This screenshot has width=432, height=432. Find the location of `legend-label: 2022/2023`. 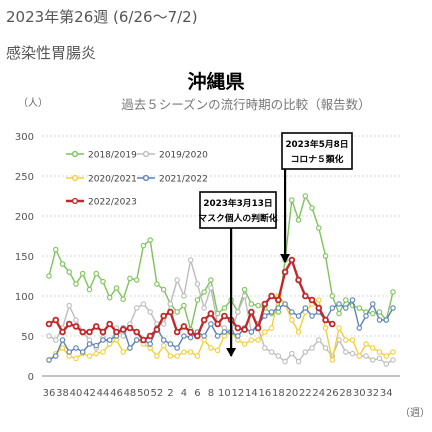

legend-label: 2022/2023 is located at coordinates (112, 203).